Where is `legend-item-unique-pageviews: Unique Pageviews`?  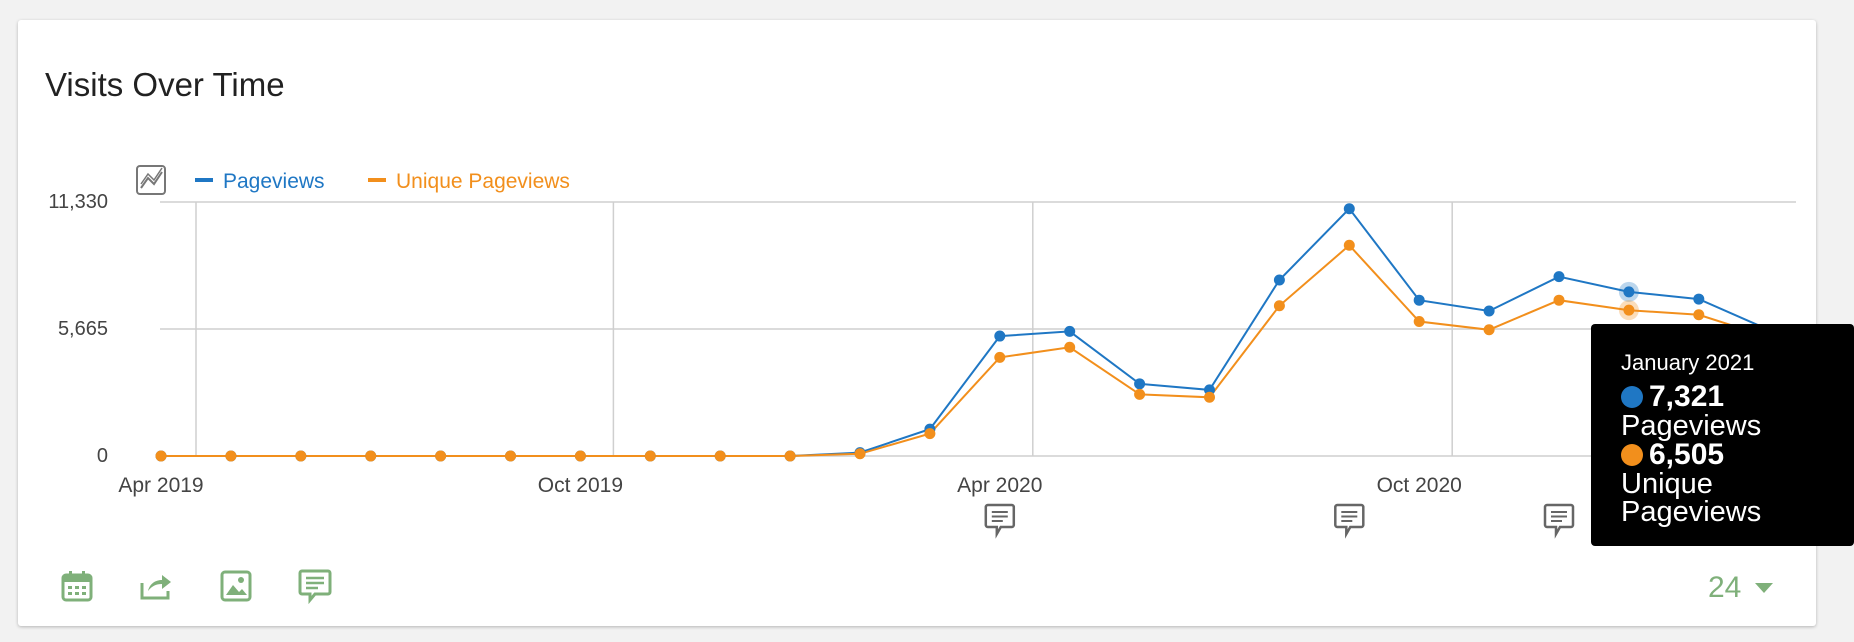
legend-item-unique-pageviews: Unique Pageviews is located at coordinates (469, 181).